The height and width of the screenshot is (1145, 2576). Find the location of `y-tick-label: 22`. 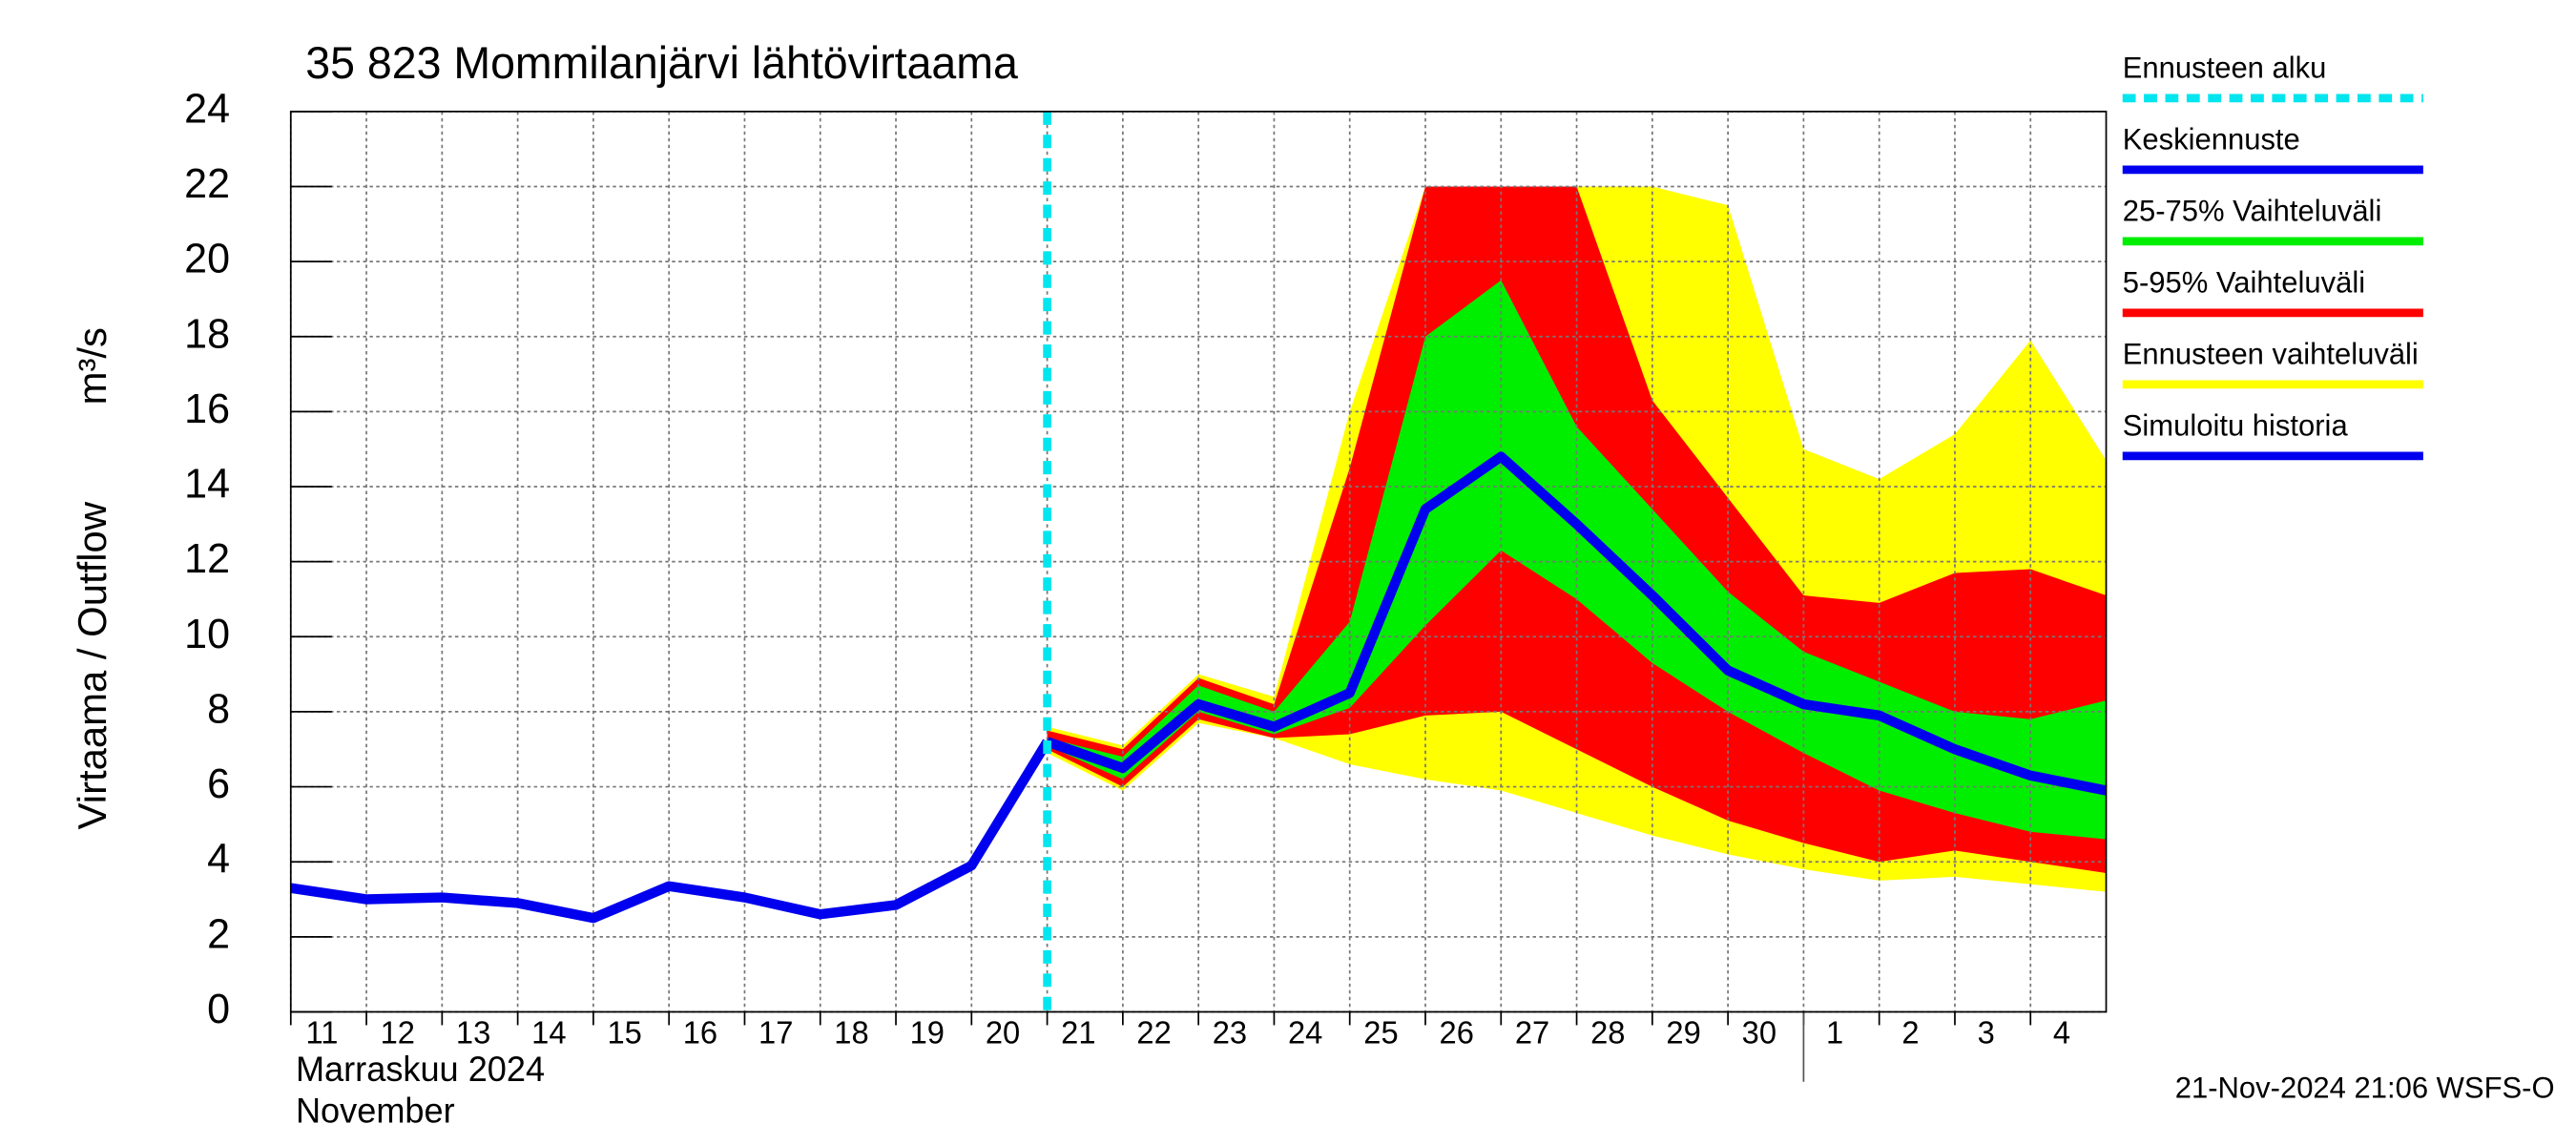

y-tick-label: 22 is located at coordinates (207, 184).